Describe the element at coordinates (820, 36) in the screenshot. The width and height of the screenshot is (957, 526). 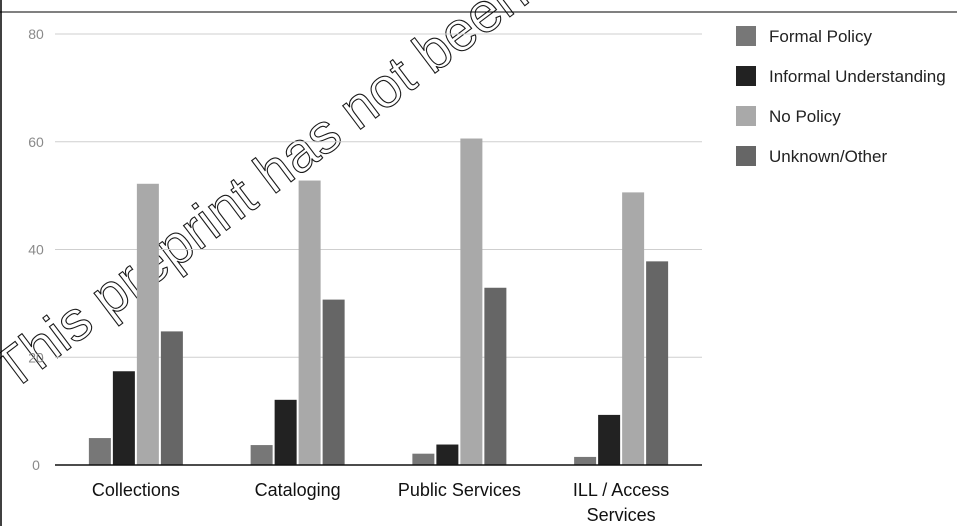
I see `legend-entry: Formal Policy` at that location.